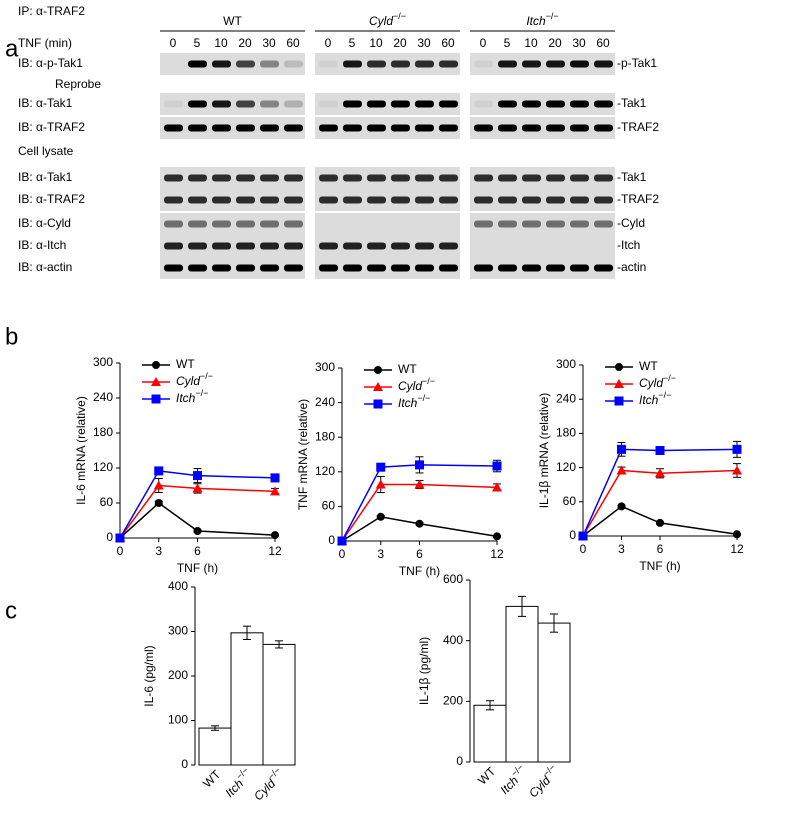 The height and width of the screenshot is (814, 800). I want to click on row-target: -Tak1, so click(632, 177).